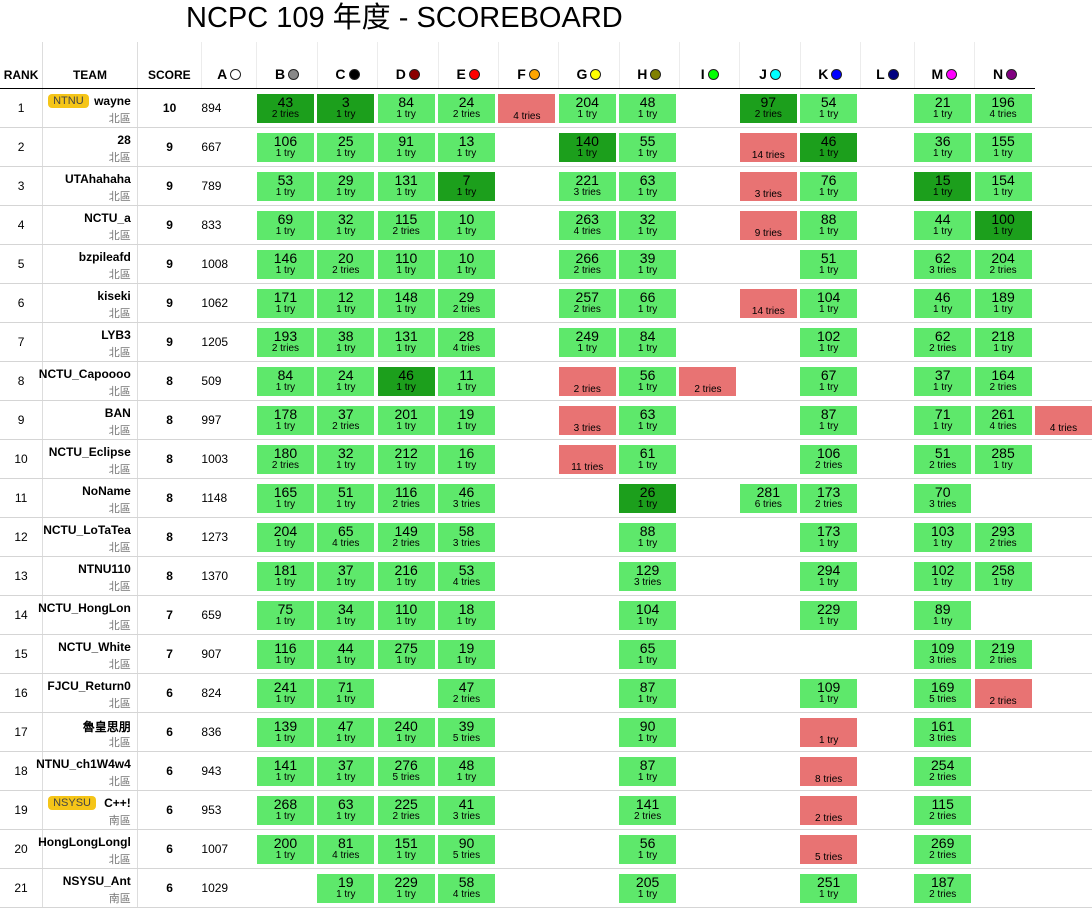 This screenshot has width=1092, height=908. What do you see at coordinates (649, 771) in the screenshot?
I see `problem-cell-g: 87 1 try` at bounding box center [649, 771].